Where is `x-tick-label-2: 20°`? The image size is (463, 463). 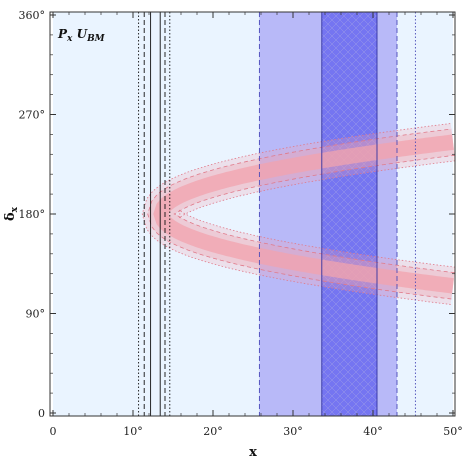
x-tick-label-2: 20° is located at coordinates (213, 431).